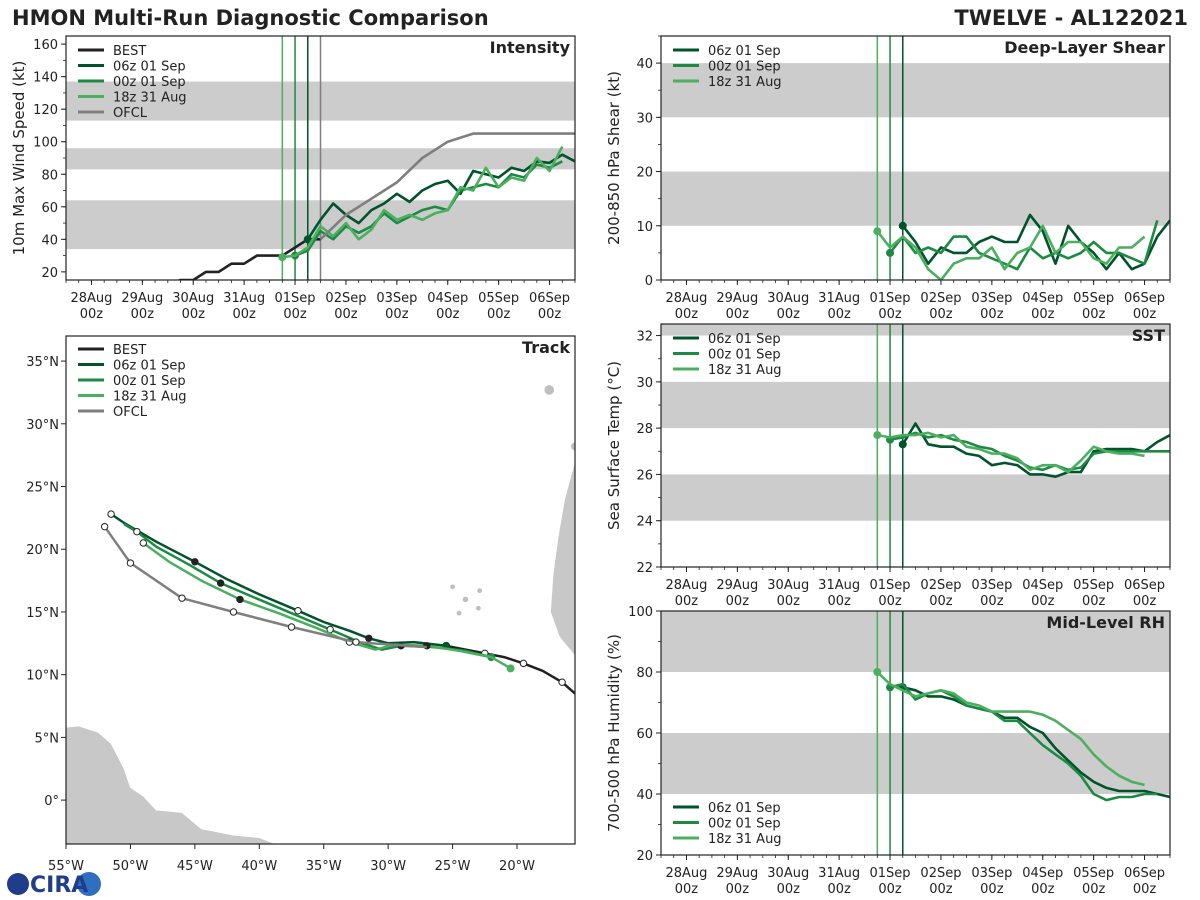 Image resolution: width=1200 pixels, height=900 pixels. What do you see at coordinates (644, 173) in the screenshot?
I see `shear-ytick-label-2: 20` at bounding box center [644, 173].